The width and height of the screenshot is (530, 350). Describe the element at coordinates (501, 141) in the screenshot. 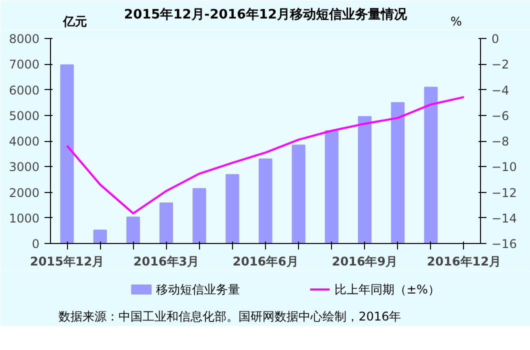

I see `y2-tick-label: −8` at that location.